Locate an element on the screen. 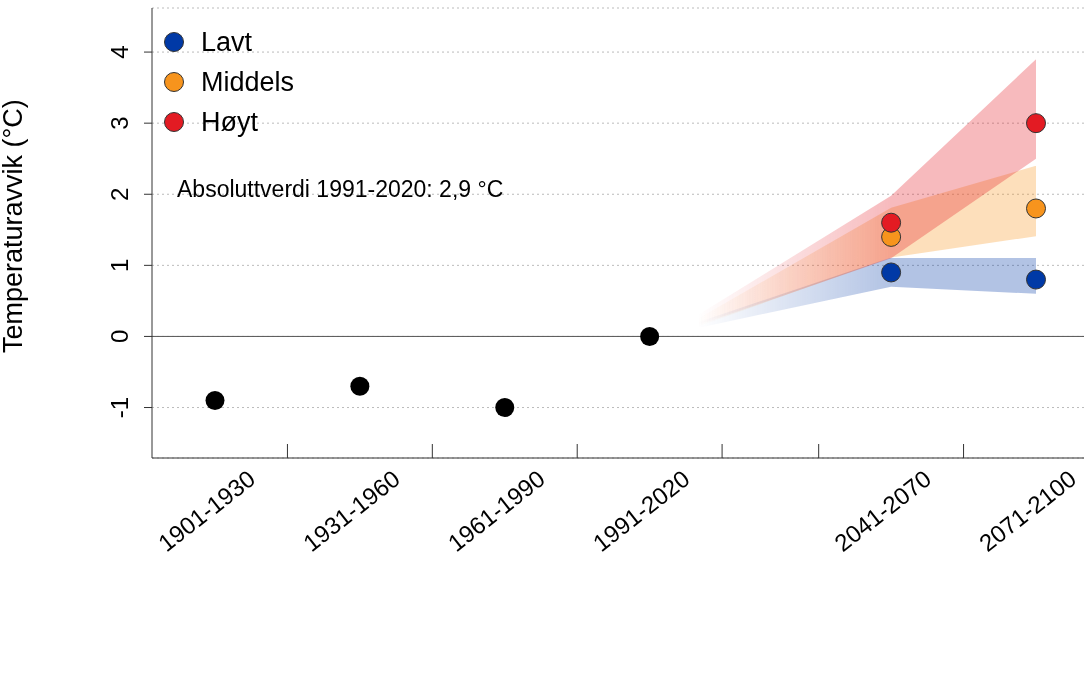  y-axis-title: Temperaturavvik (°C) is located at coordinates (14, 226).